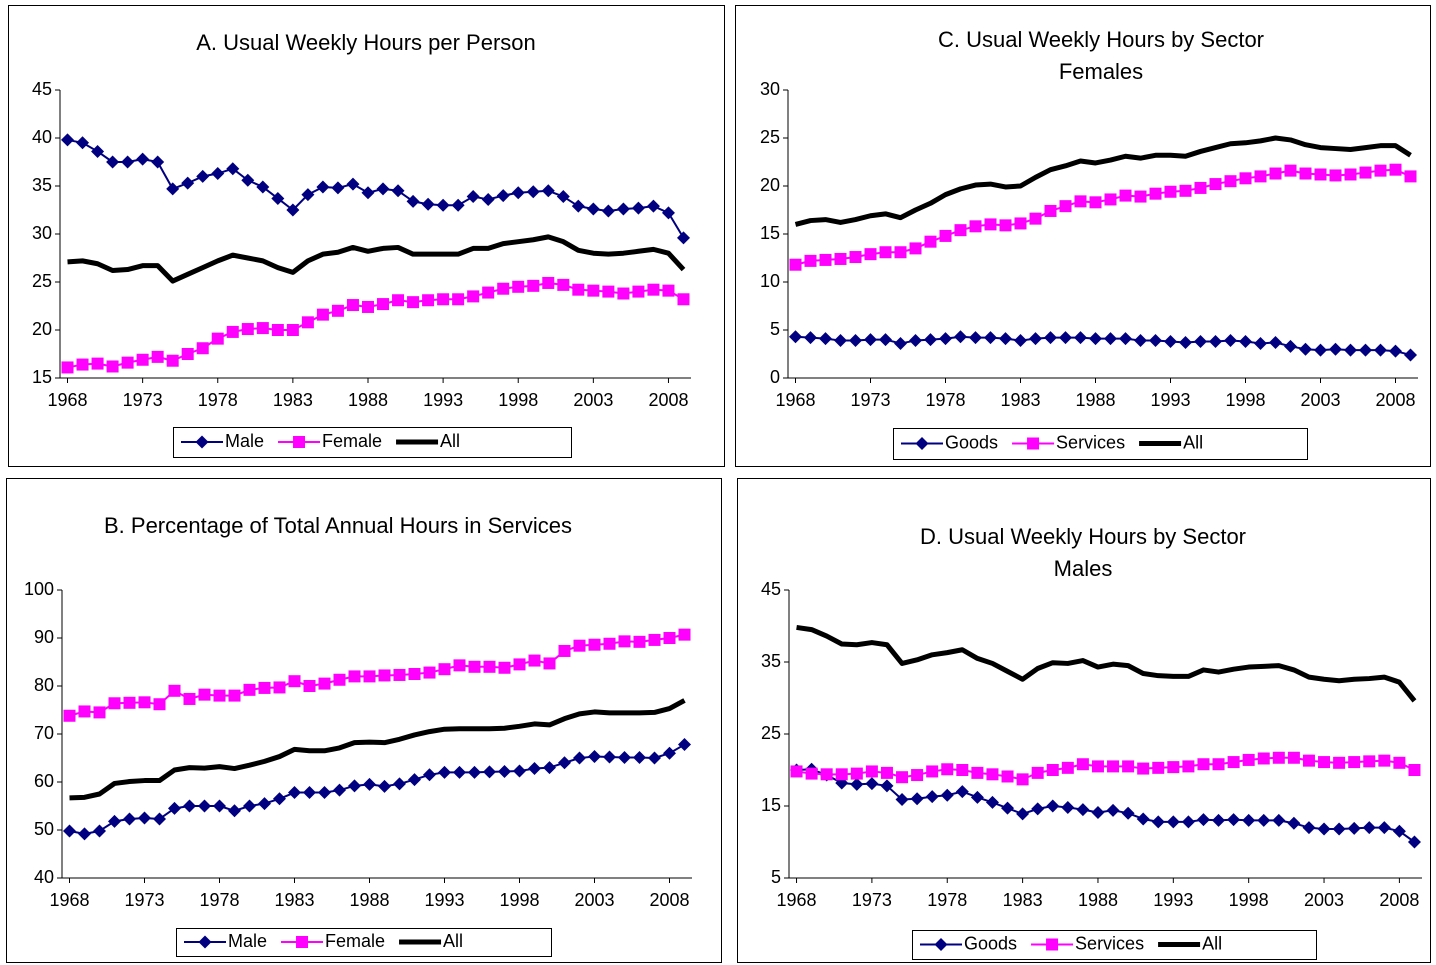 Image resolution: width=1436 pixels, height=965 pixels. Describe the element at coordinates (143, 400) in the screenshot. I see `x-tick-label: 1973` at that location.